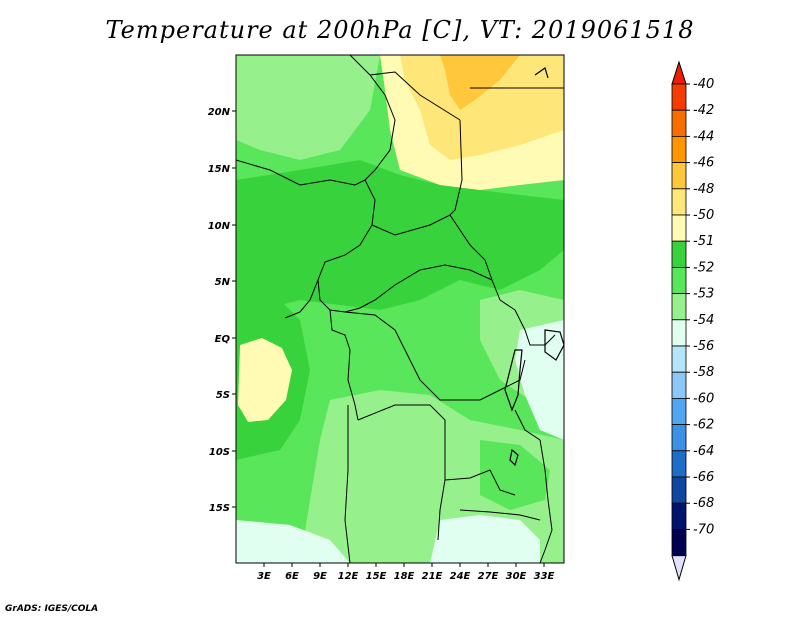 This screenshot has height=618, width=800. I want to click on colorbar-arrow-top, so click(679, 72).